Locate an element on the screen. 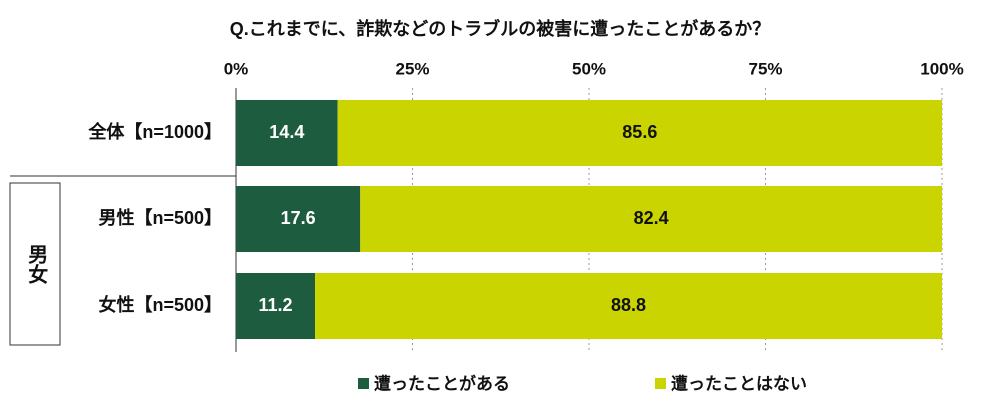  x-tick-label: 0% is located at coordinates (236, 68).